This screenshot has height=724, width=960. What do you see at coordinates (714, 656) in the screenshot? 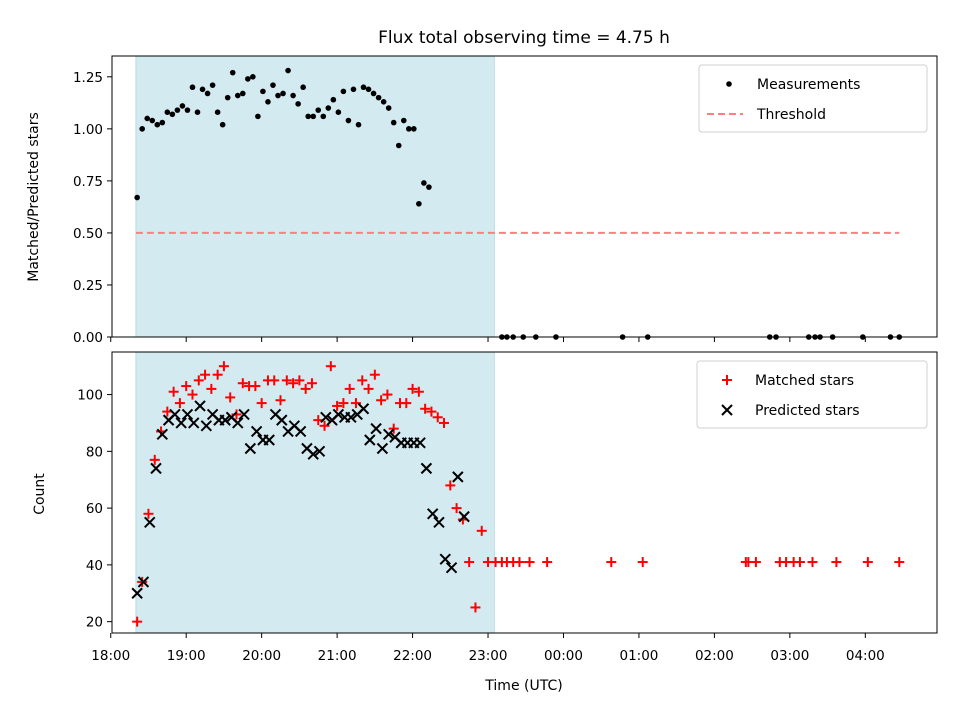
I see `x-tick-label: 02:00` at bounding box center [714, 656].